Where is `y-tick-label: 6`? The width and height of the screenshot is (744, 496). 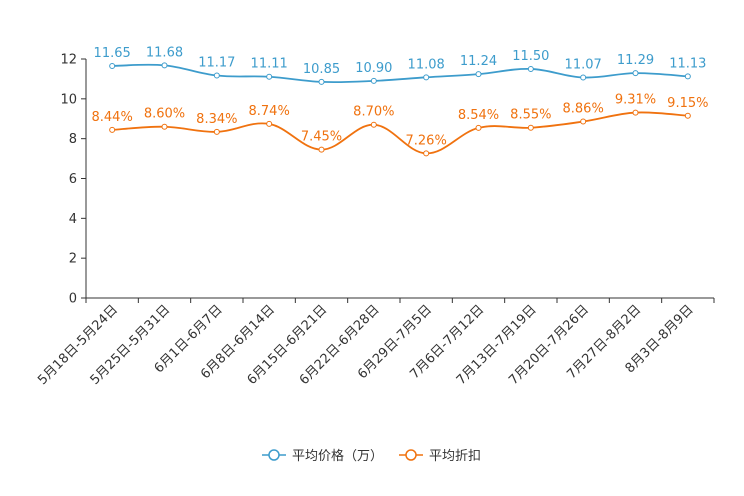 y-tick-label: 6 is located at coordinates (73, 179).